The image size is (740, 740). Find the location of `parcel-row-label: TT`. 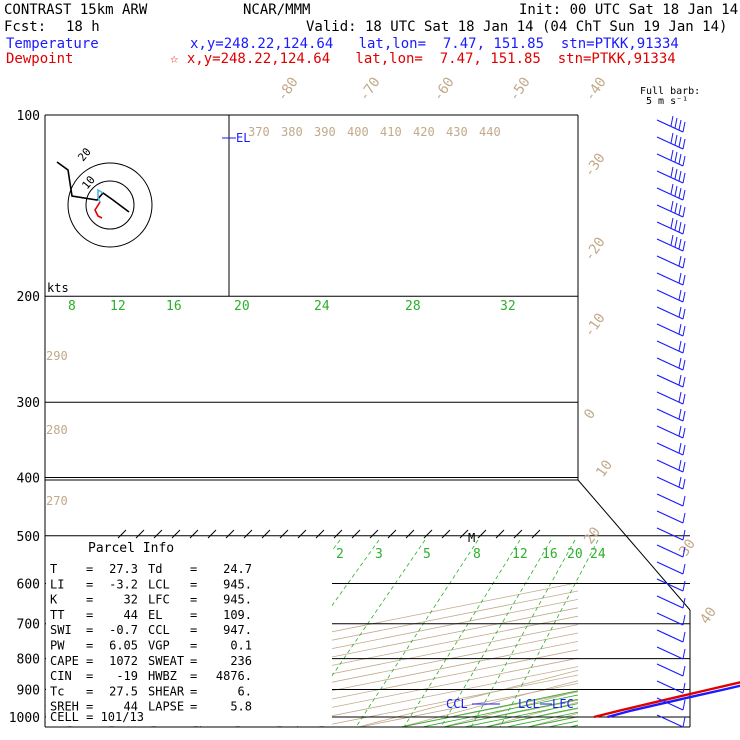

parcel-row-label: TT is located at coordinates (57, 615).